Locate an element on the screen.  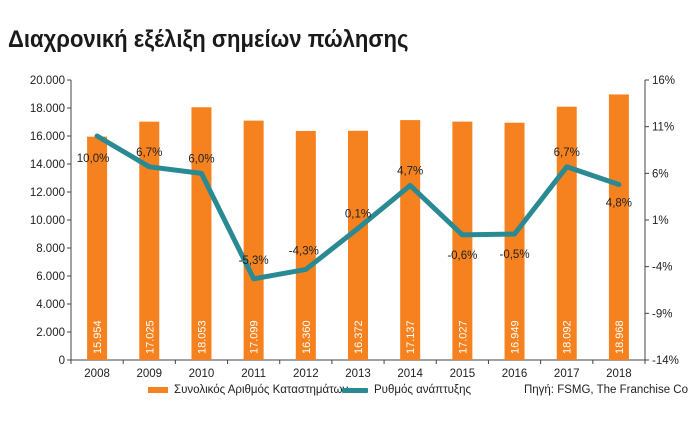
bar-value-label: 16.372 is located at coordinates (359, 337).